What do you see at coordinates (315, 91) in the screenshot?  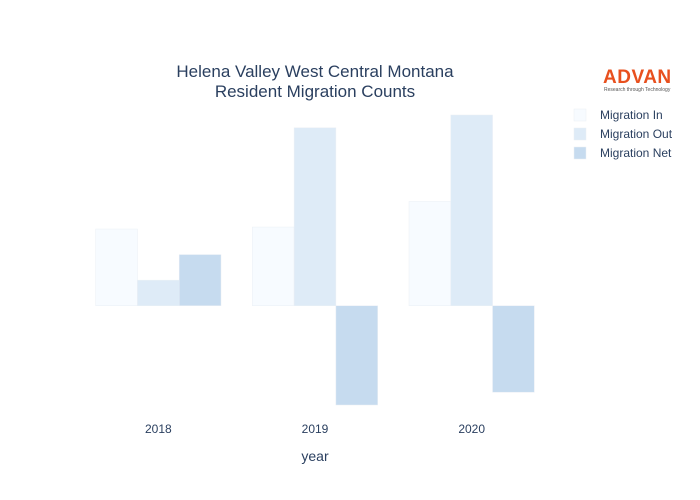 I see `chart-title-line-2: Resident Migration Counts` at bounding box center [315, 91].